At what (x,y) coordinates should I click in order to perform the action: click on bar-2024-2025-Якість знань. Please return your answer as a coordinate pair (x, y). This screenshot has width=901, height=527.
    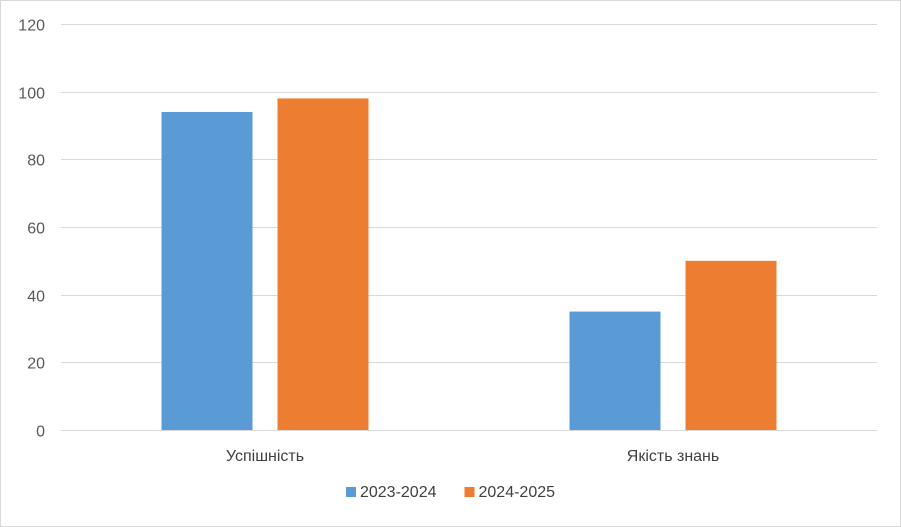
    Looking at the image, I should click on (731, 345).